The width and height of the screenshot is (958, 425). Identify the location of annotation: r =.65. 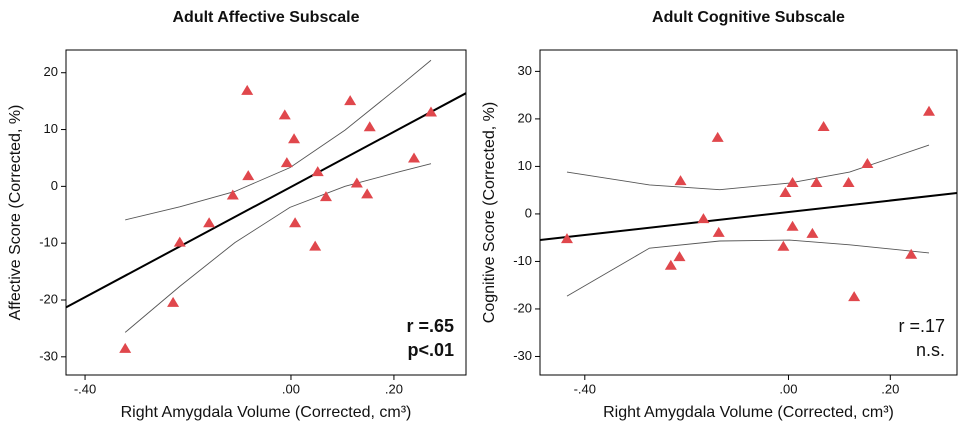
(430, 326).